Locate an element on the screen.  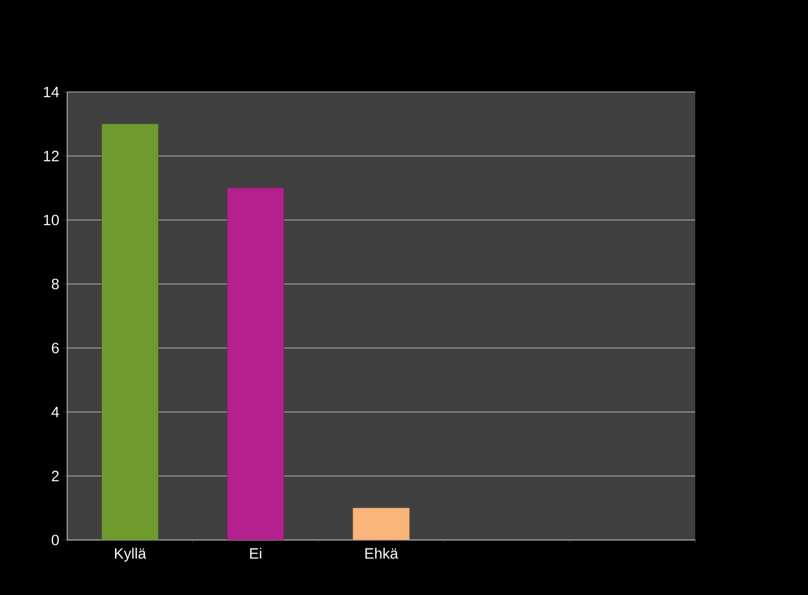
y-tick-label: 6 is located at coordinates (55, 348).